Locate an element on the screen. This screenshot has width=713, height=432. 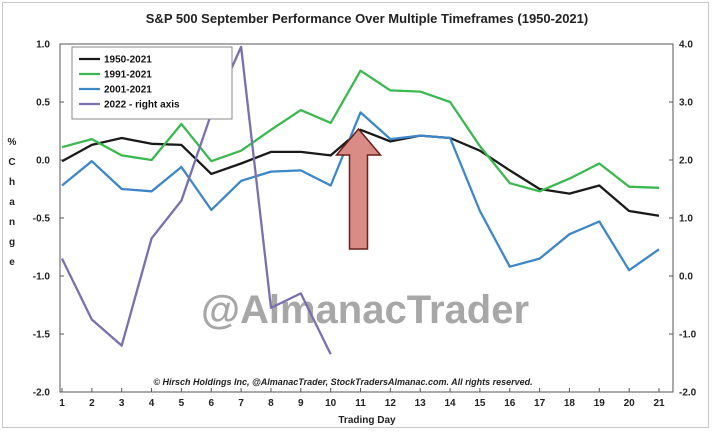
y-axis-label-char: e is located at coordinates (12, 262).